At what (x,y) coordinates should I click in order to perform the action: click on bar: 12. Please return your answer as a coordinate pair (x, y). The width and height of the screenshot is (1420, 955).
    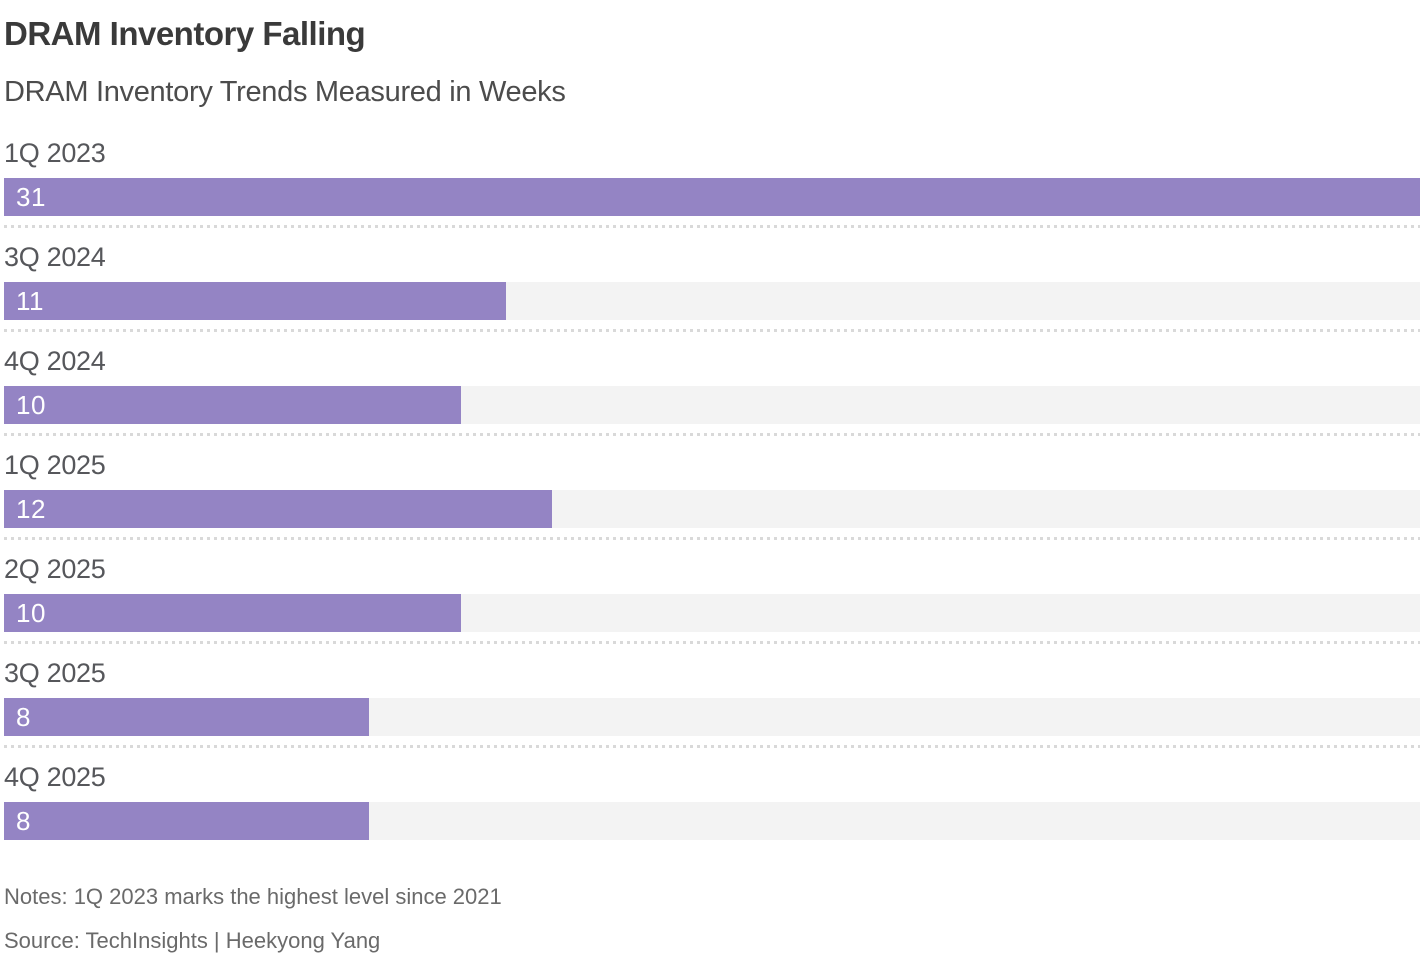
    Looking at the image, I should click on (278, 509).